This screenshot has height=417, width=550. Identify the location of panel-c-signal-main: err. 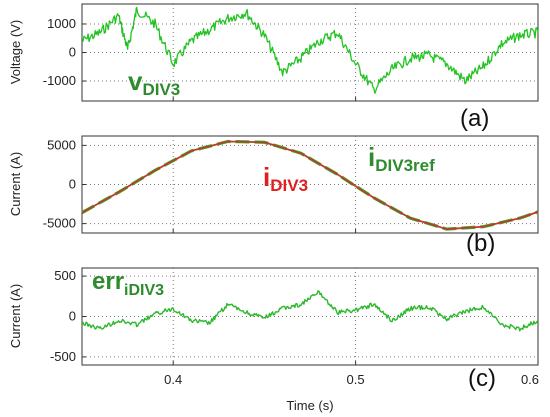
(108, 281).